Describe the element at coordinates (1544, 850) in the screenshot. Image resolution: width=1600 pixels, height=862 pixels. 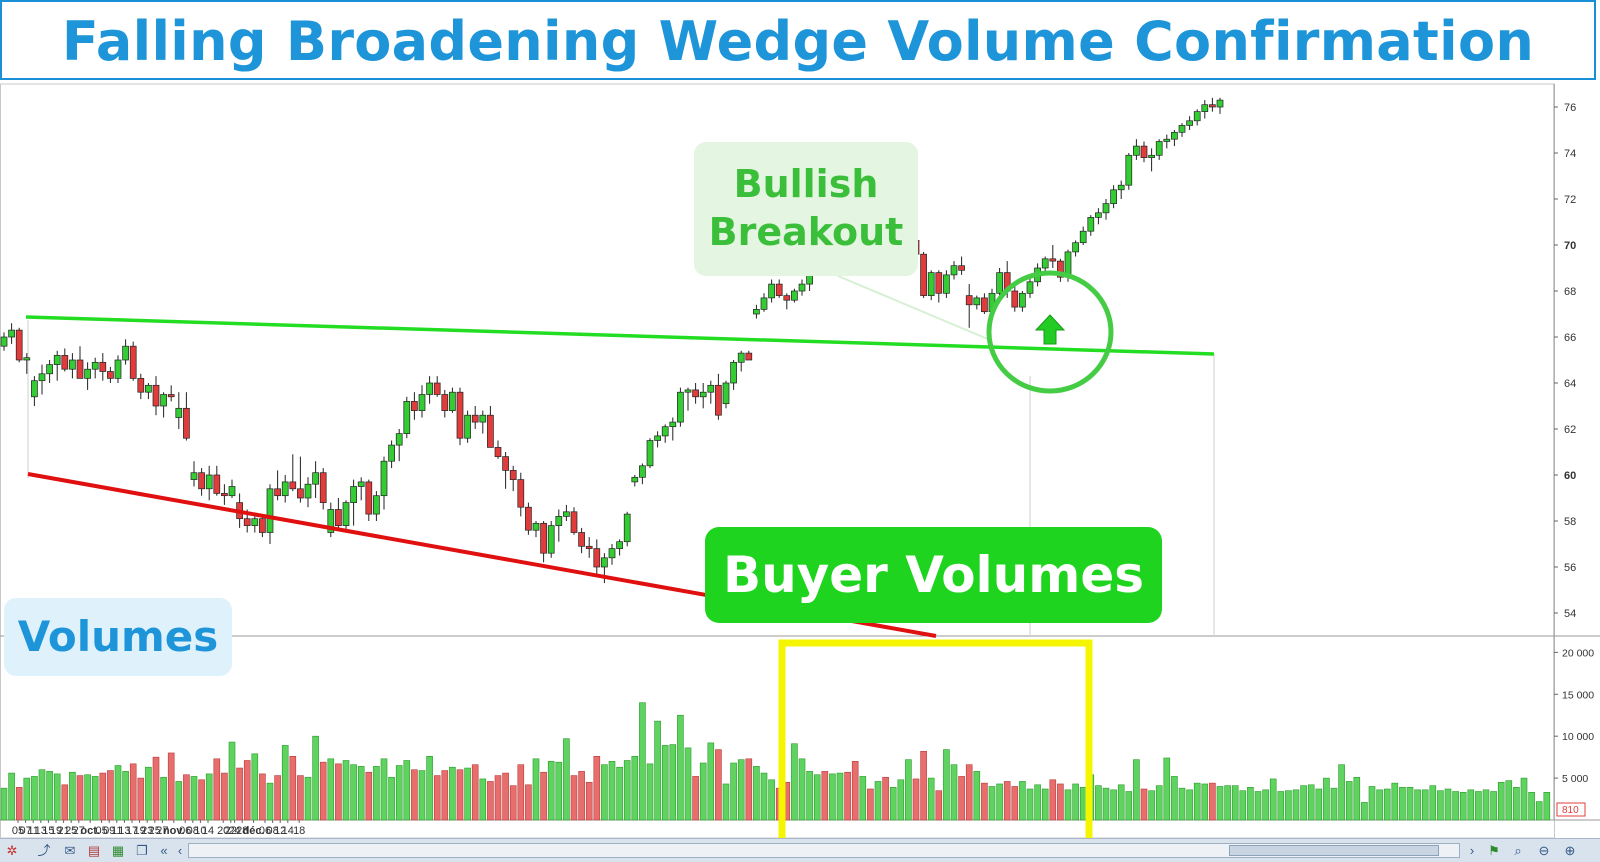
I see `zoom-out-icon: ⊖` at that location.